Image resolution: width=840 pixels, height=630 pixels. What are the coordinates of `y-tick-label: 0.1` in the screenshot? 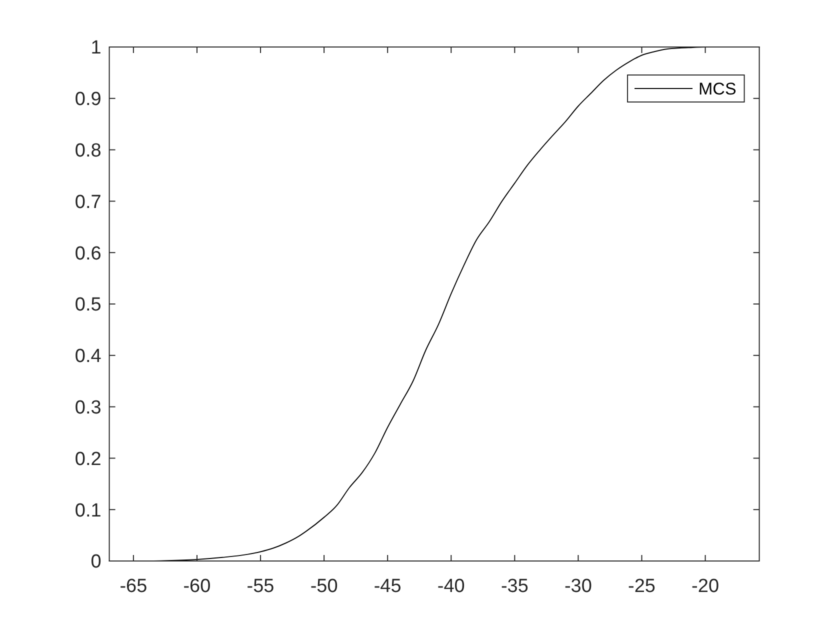 It's located at (88, 511).